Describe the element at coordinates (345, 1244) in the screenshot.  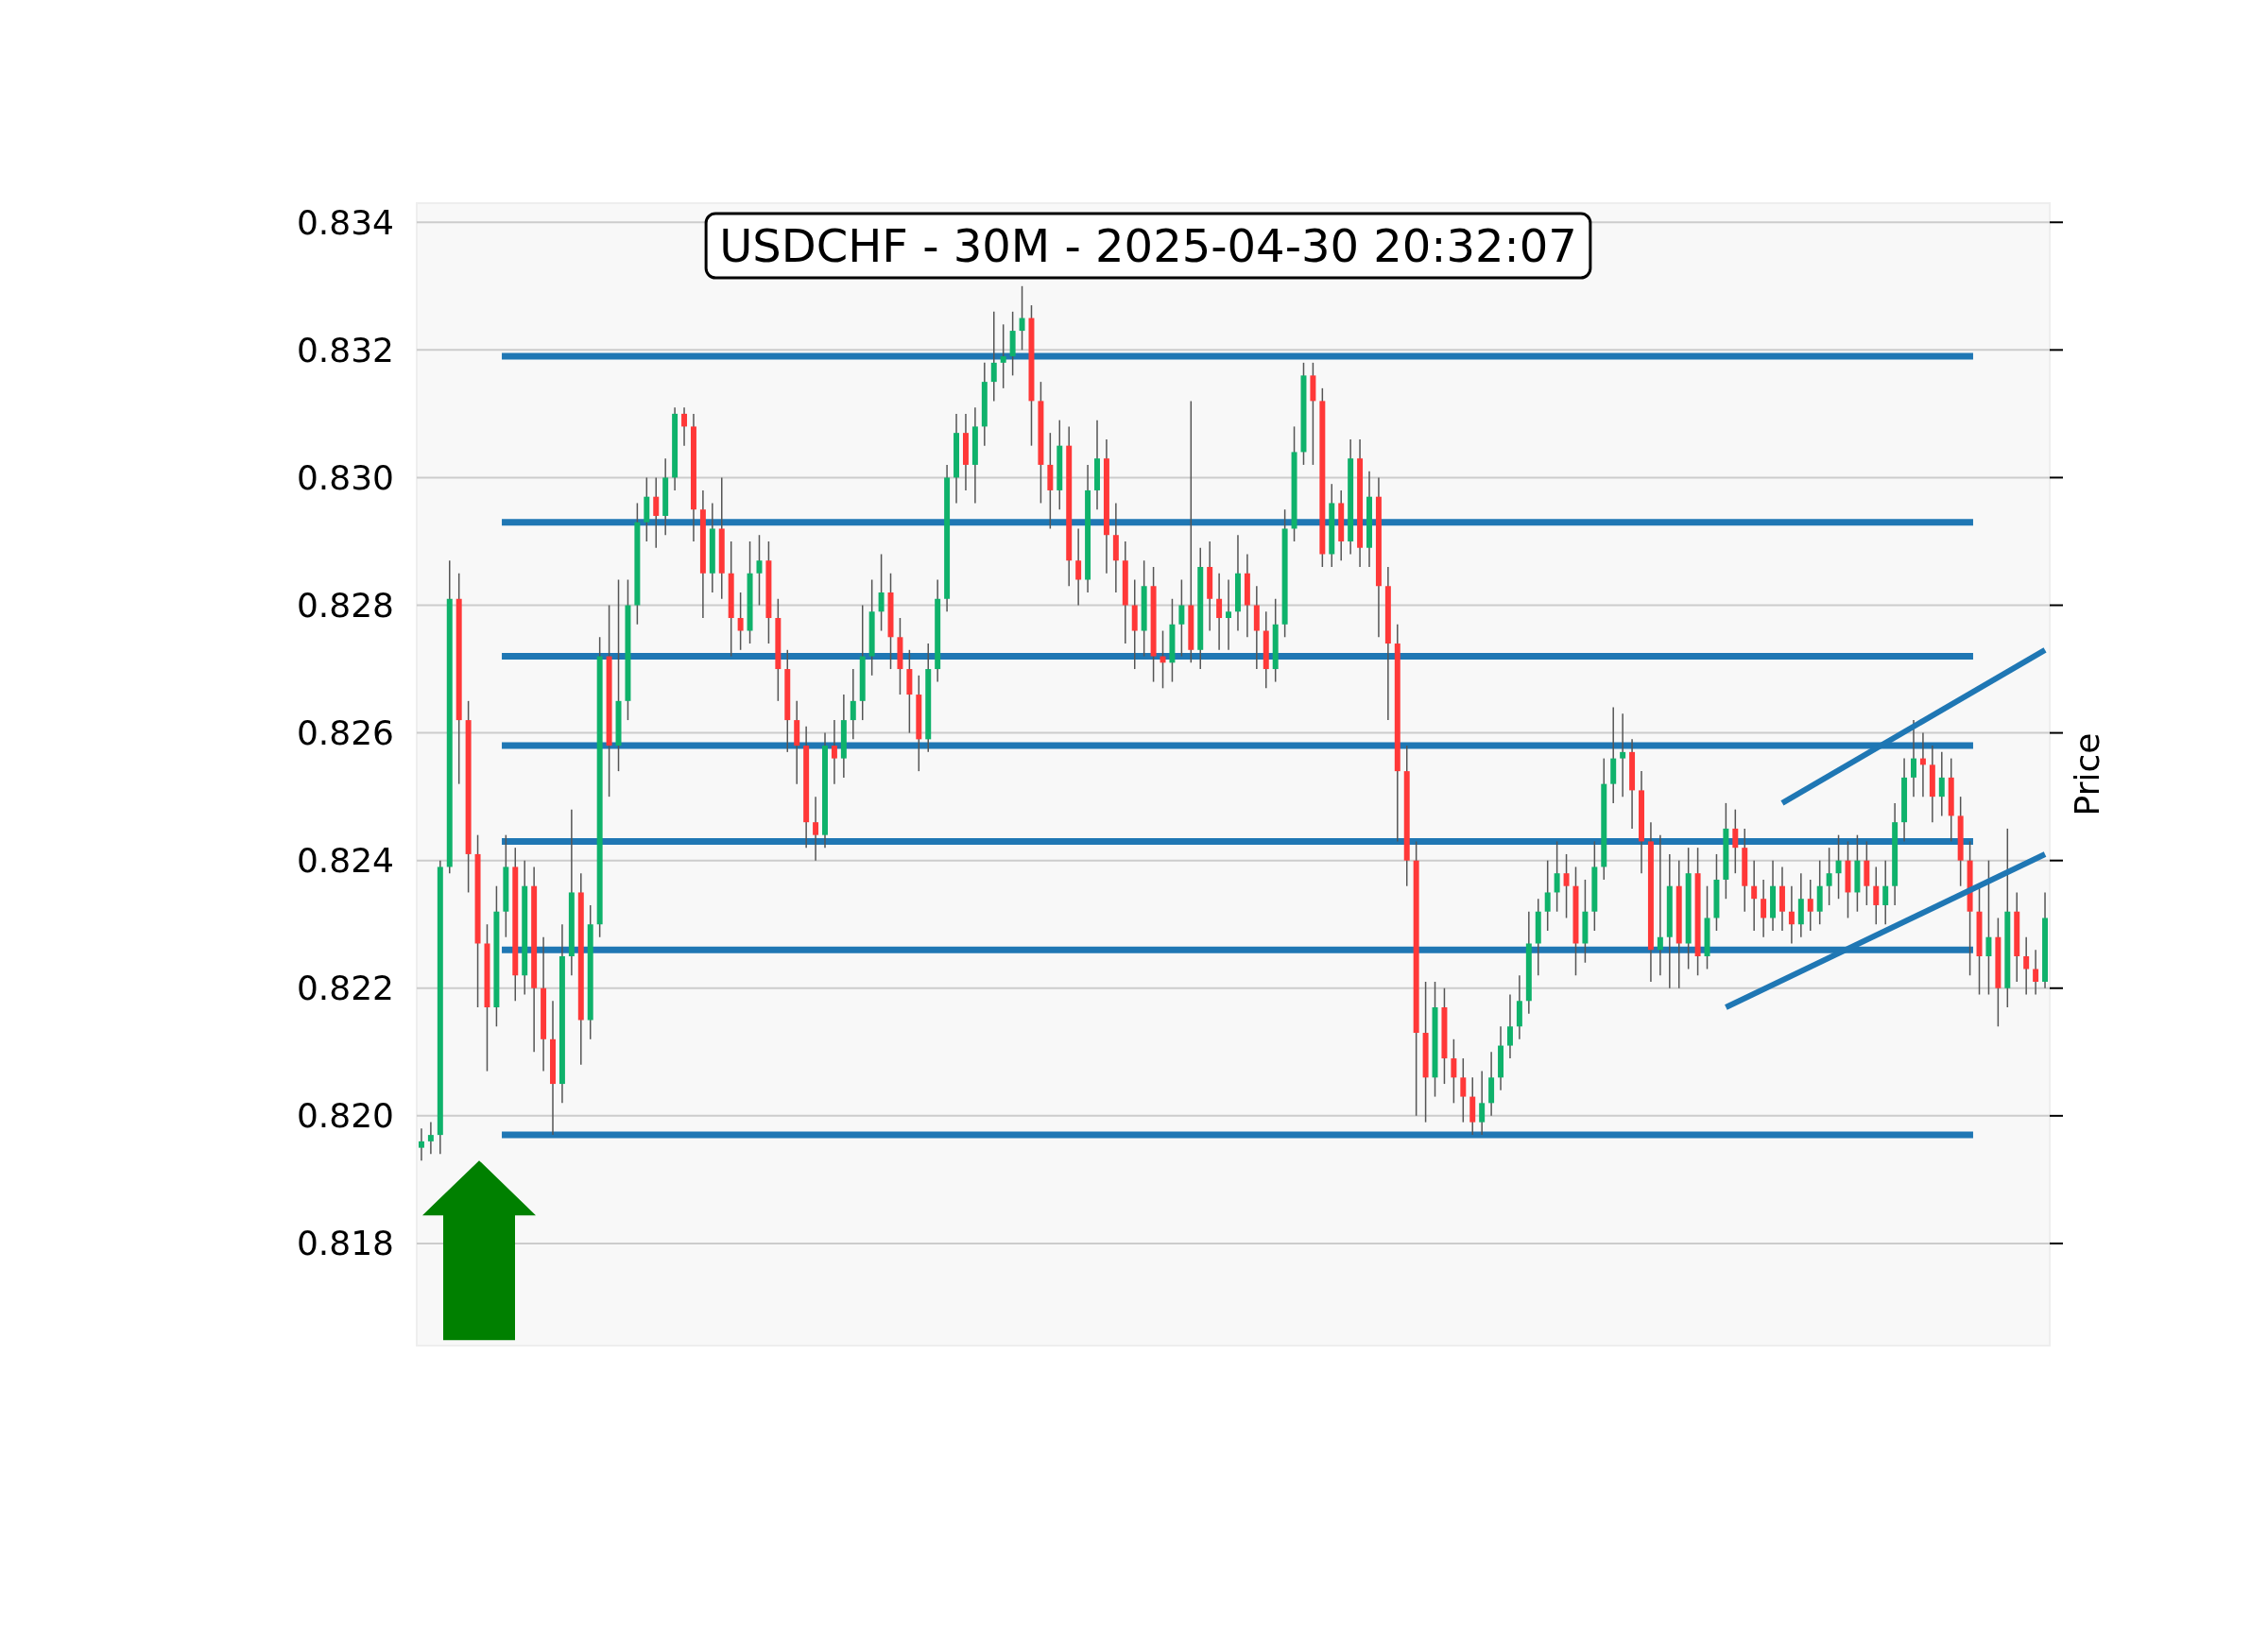
I see `y-tick-label: 0.818` at that location.